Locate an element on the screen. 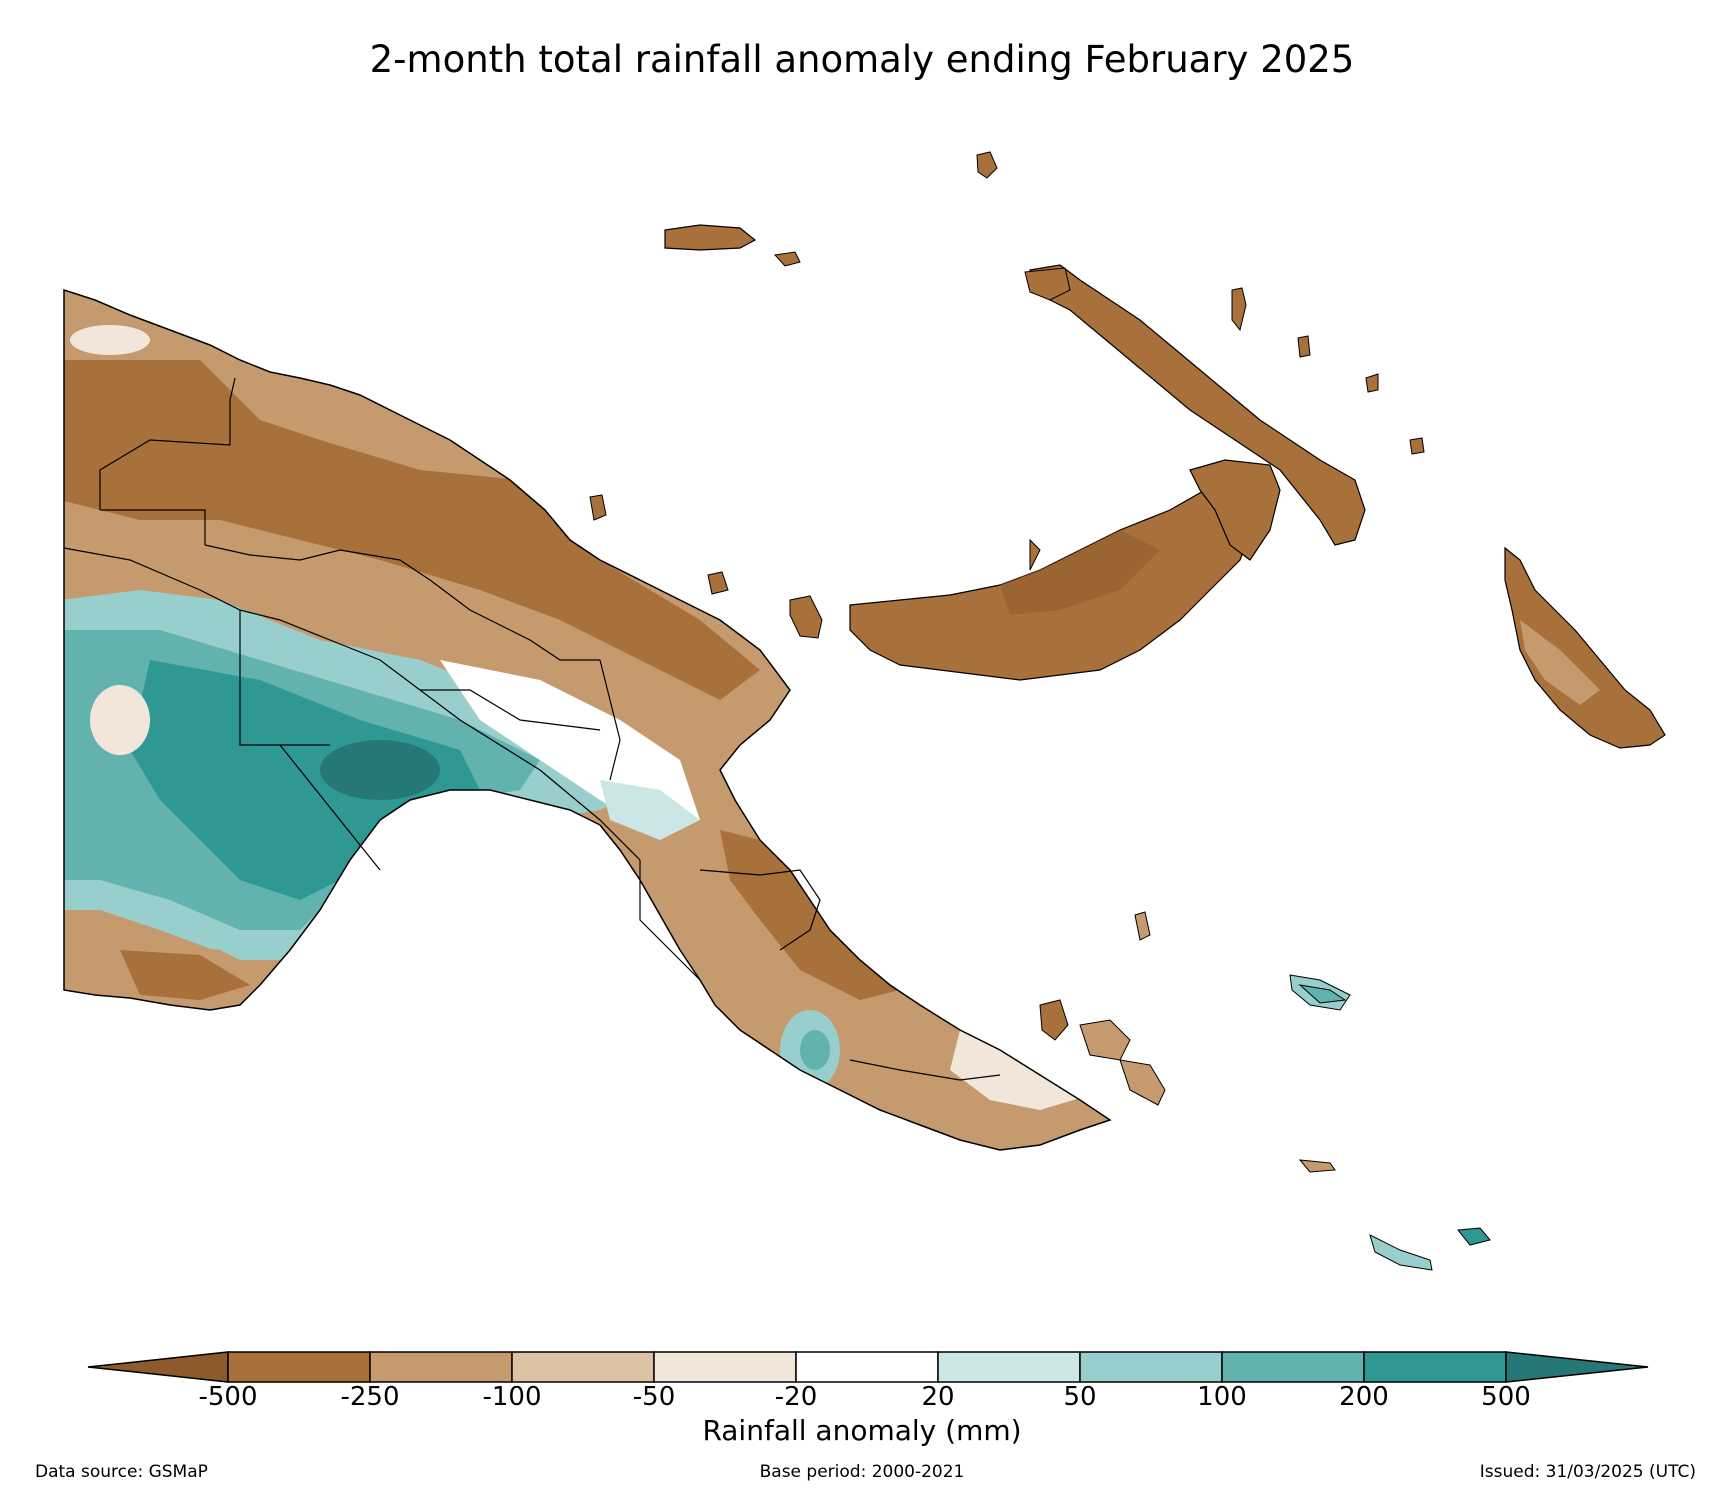  legend-tick: 20 is located at coordinates (938, 1397).